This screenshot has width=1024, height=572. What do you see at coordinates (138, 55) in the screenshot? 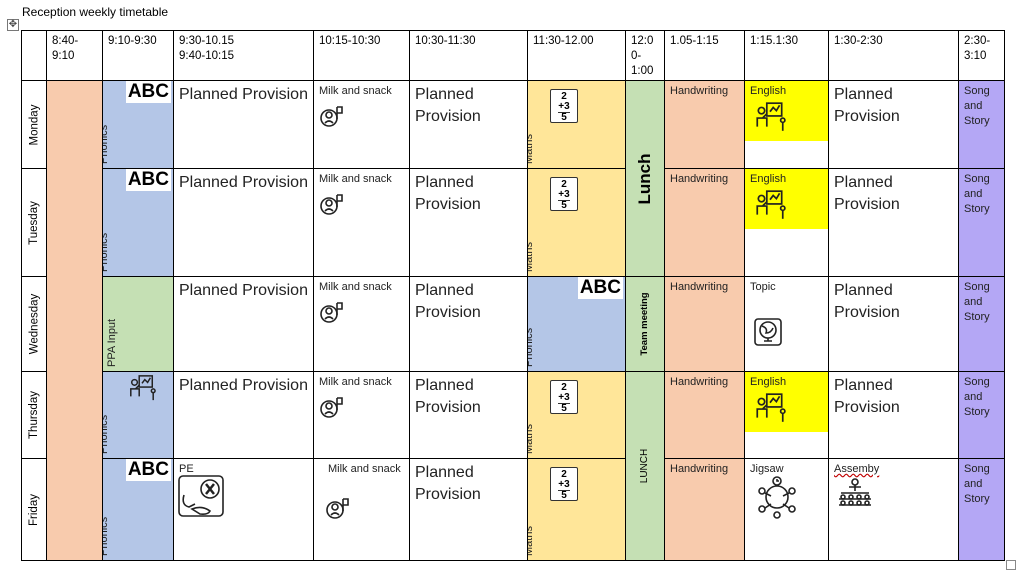
I see `time-header: 9:10-9:30` at bounding box center [138, 55].